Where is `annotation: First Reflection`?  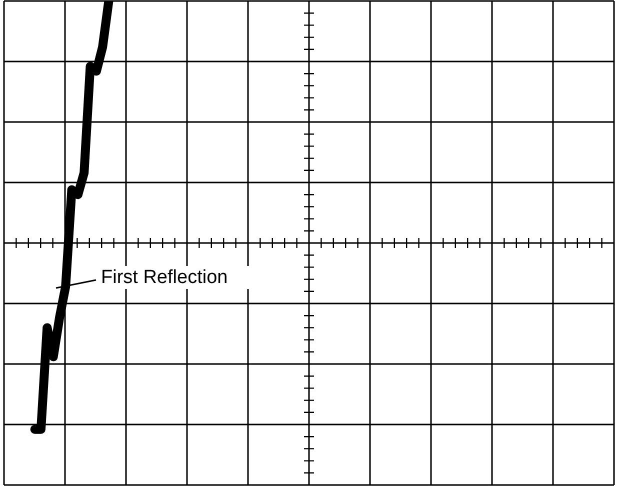
annotation: First Reflection is located at coordinates (164, 277).